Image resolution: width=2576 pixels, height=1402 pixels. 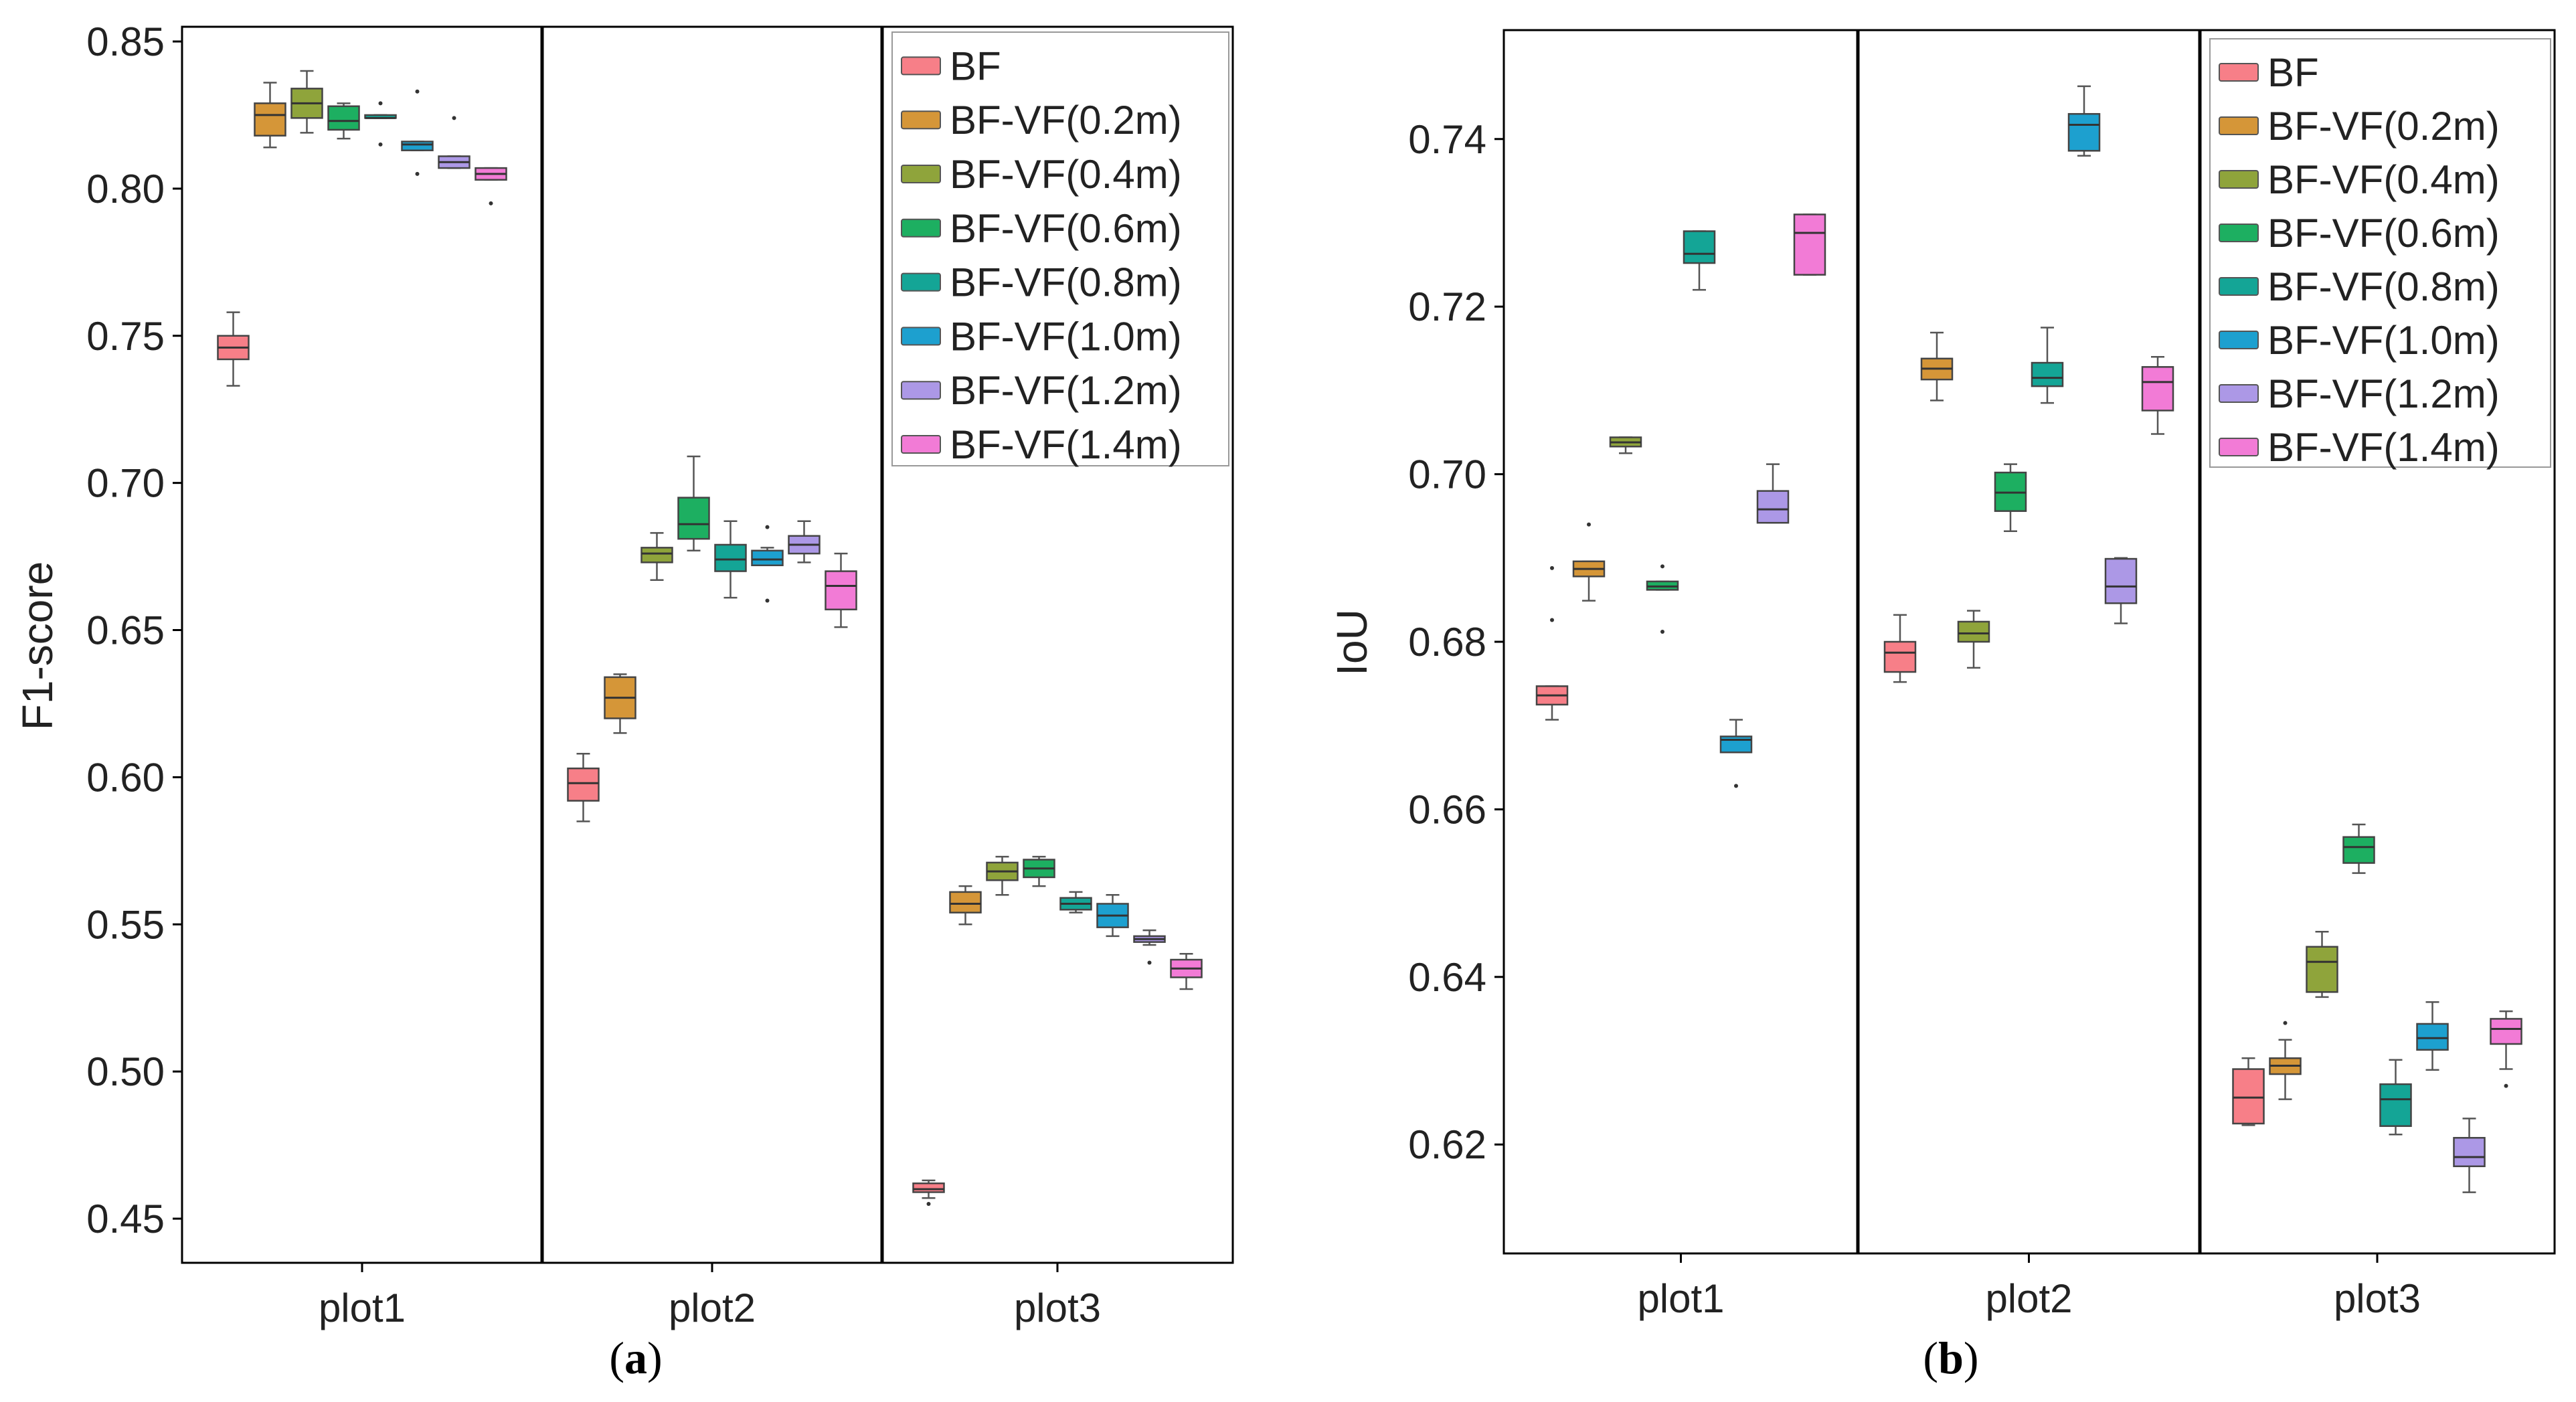 I want to click on x-category-label-plot3: plot3, so click(x=2377, y=1298).